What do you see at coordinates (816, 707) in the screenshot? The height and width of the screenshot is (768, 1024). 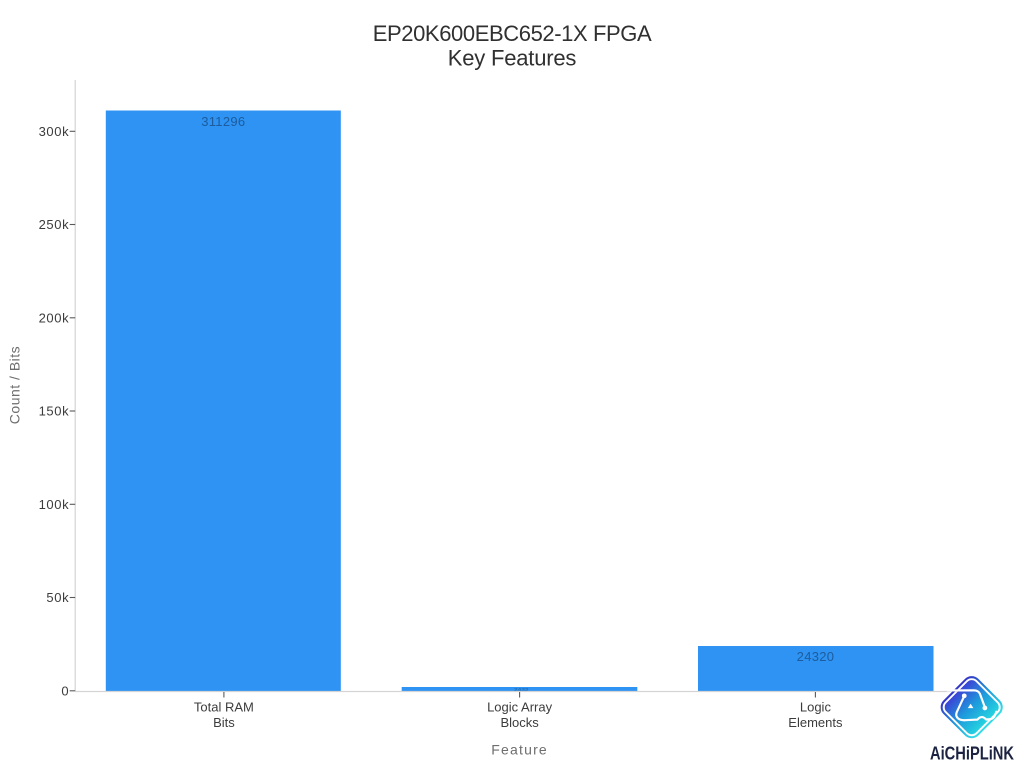 I see `svg-text: Logic` at bounding box center [816, 707].